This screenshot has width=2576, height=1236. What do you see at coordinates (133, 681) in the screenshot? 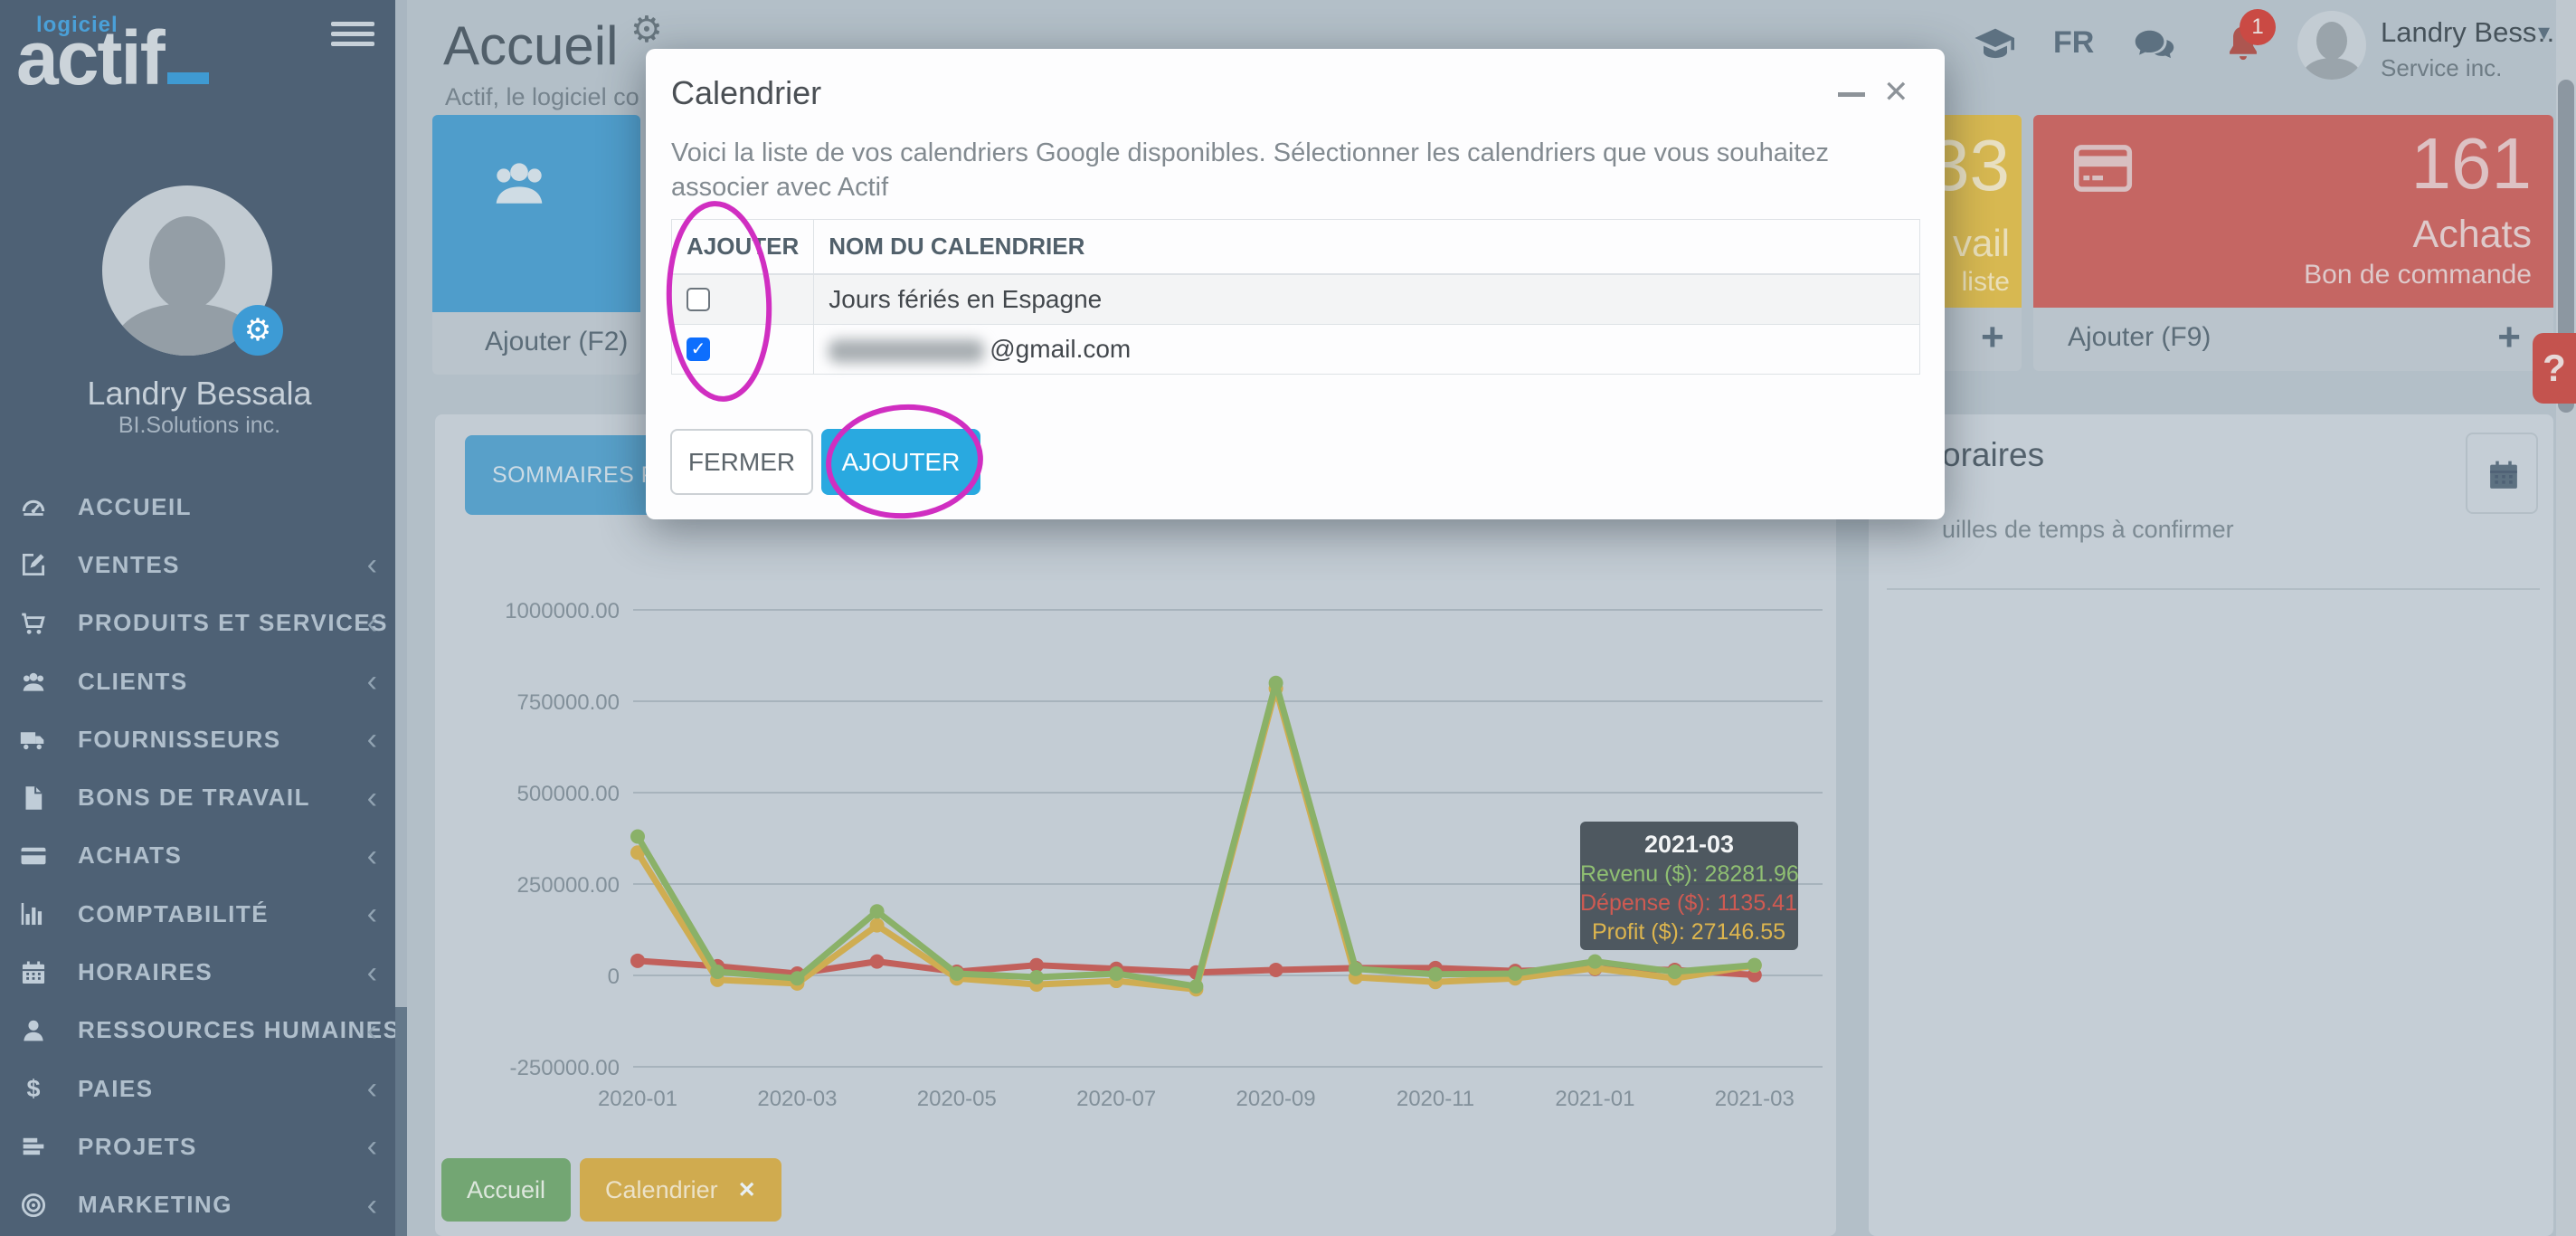
I see `sidebar-item-label: CLIENTS` at bounding box center [133, 681].